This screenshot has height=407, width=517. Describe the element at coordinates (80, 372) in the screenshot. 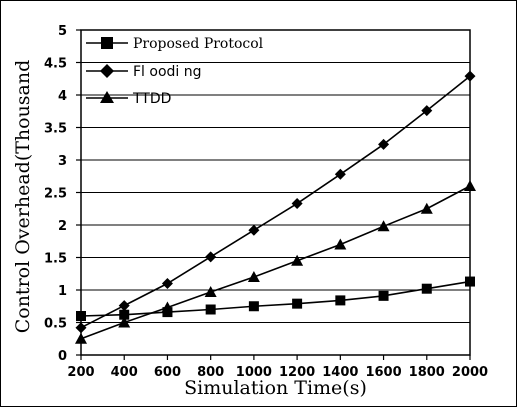

I see `x-tick-label: 200` at that location.